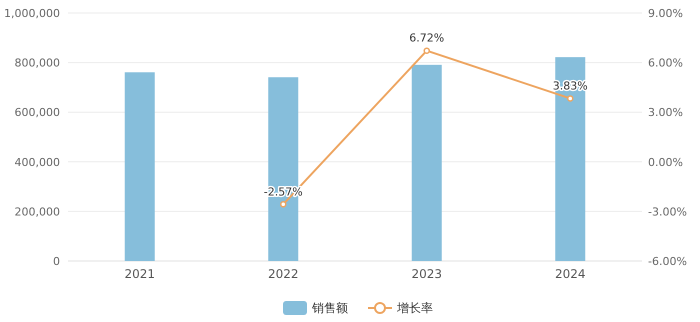  Describe the element at coordinates (667, 211) in the screenshot. I see `y2-tick-label: -3.00%` at that location.